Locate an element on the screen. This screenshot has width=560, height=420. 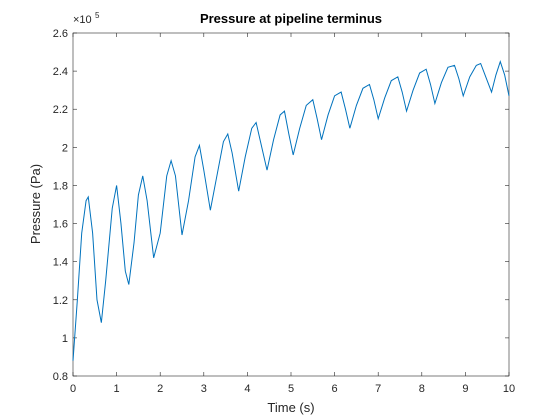
x-tick-label: 7 is located at coordinates (378, 389).